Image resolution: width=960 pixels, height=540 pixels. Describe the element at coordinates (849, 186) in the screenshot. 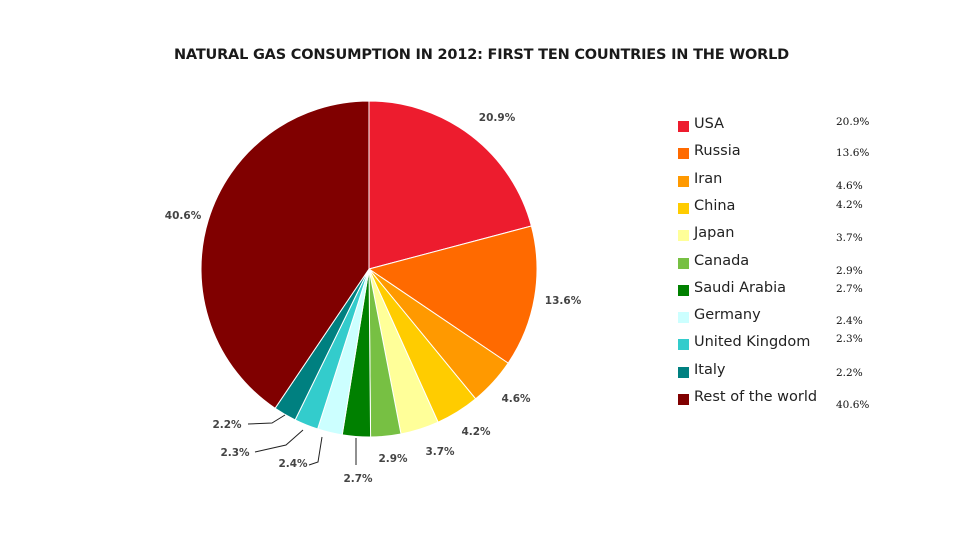

I see `legend-value: 4.6%` at that location.